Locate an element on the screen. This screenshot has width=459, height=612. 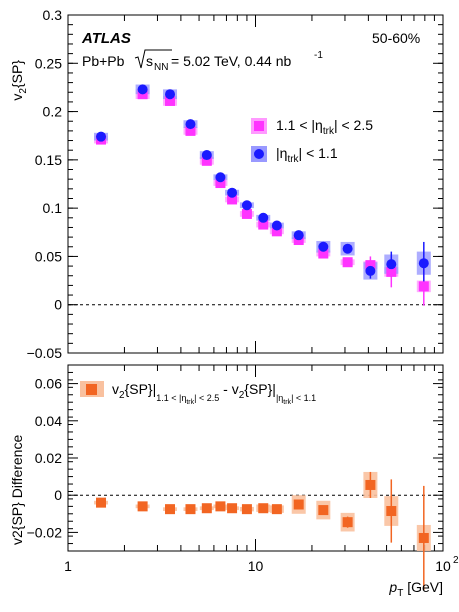
y-tick-label: −0.05 is located at coordinates (45, 353).